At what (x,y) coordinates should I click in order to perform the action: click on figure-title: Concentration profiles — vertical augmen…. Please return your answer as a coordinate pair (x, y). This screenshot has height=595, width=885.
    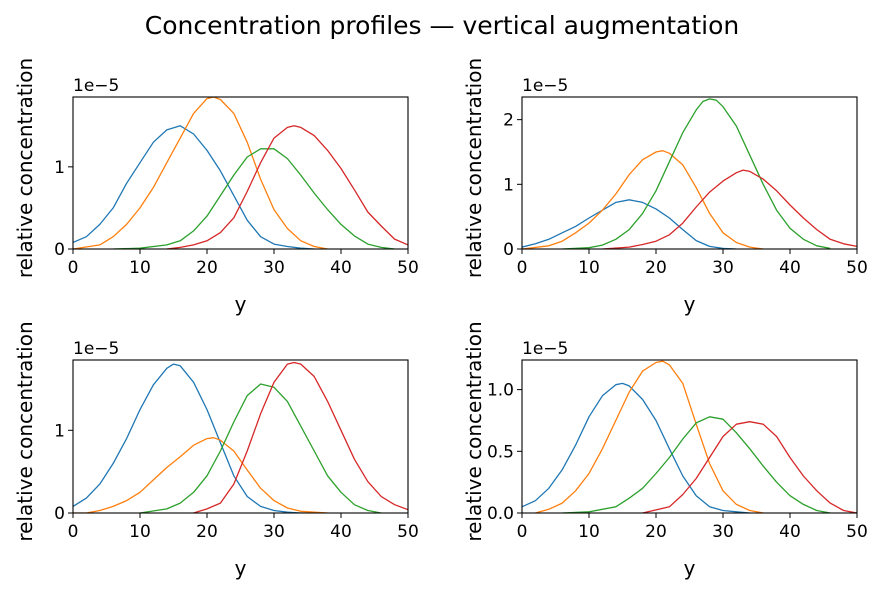
    Looking at the image, I should click on (442, 25).